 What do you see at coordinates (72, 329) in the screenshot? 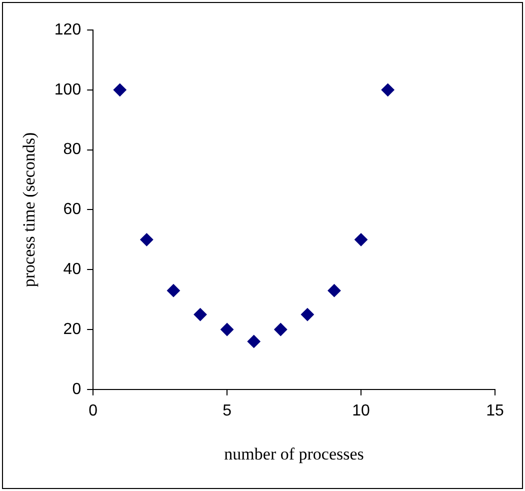
I see `y-tick-label: 20` at bounding box center [72, 329].